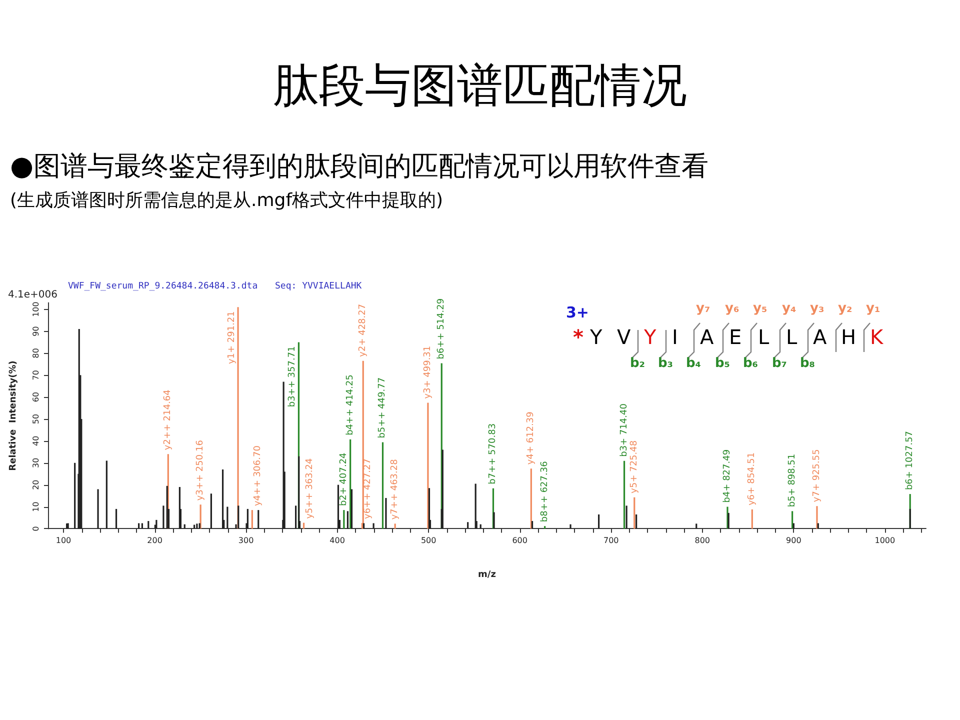 This screenshot has height=720, width=960. Describe the element at coordinates (480, 85) in the screenshot. I see `chart-title: 肽段与图谱匹配情况` at that location.